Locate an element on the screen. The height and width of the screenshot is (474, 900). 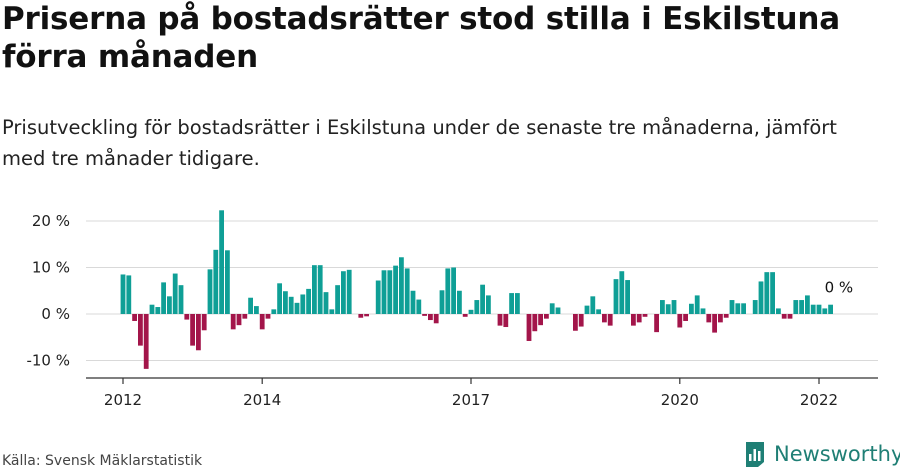
y-axis-labels: -10 % 0 % 10 % 20 % is located at coordinates (48, 291).